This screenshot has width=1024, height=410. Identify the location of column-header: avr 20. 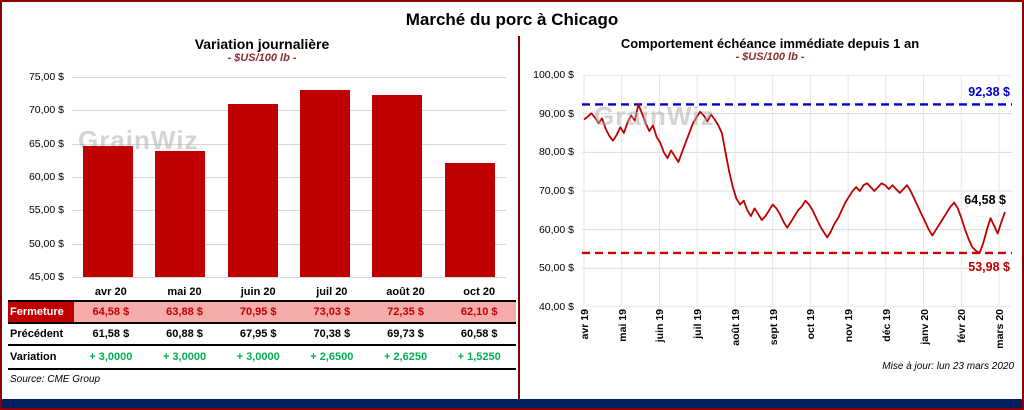
(110, 291).